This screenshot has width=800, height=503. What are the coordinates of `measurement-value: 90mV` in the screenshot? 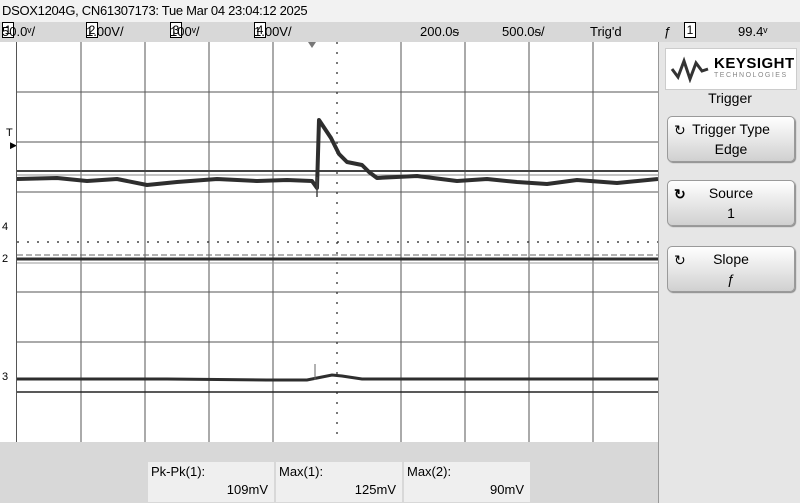 It's located at (507, 489).